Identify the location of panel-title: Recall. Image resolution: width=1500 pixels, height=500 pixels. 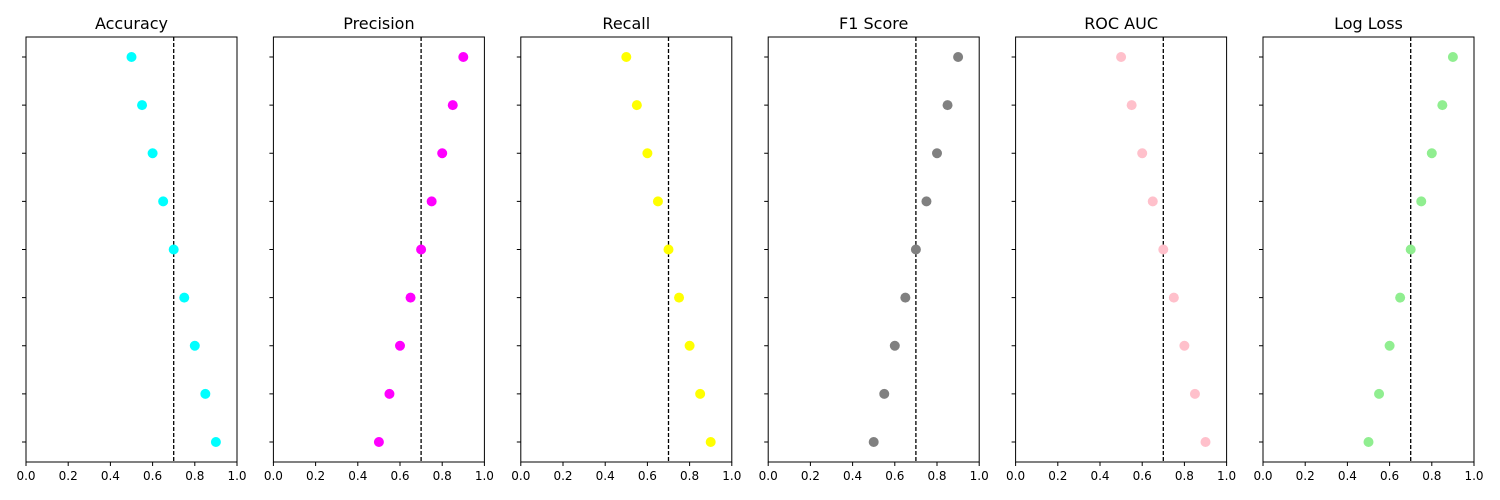
(626, 23).